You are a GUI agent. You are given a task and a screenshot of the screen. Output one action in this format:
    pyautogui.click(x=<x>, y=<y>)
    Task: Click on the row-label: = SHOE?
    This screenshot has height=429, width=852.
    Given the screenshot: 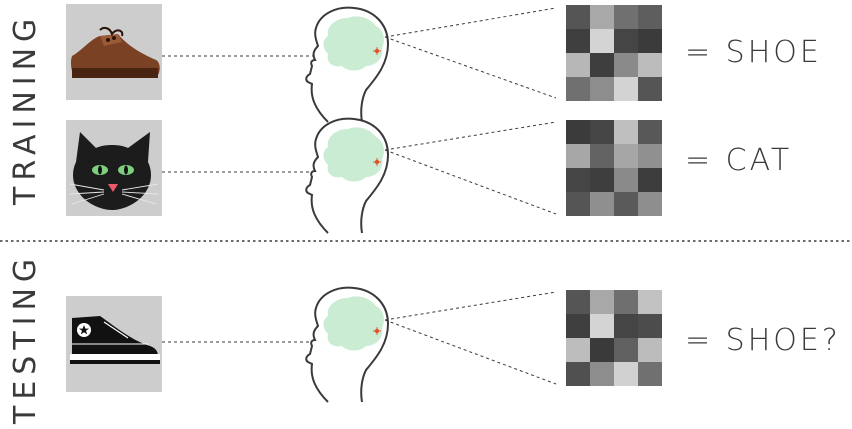 What is the action you would take?
    pyautogui.click(x=763, y=340)
    